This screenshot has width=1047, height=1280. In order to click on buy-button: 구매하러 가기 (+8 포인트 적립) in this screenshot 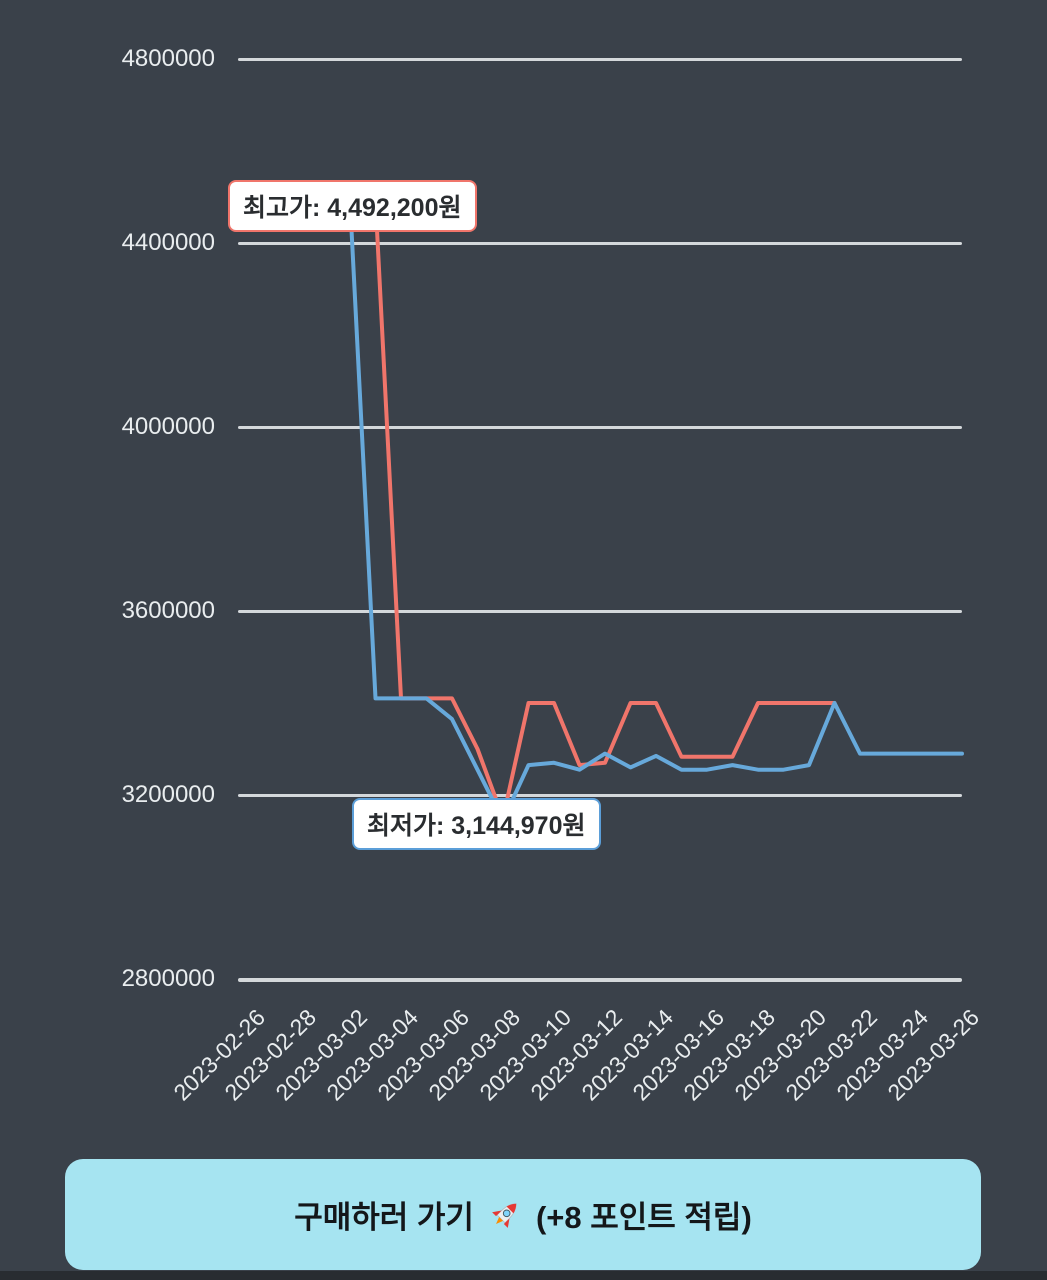, I will do `click(523, 1214)`.